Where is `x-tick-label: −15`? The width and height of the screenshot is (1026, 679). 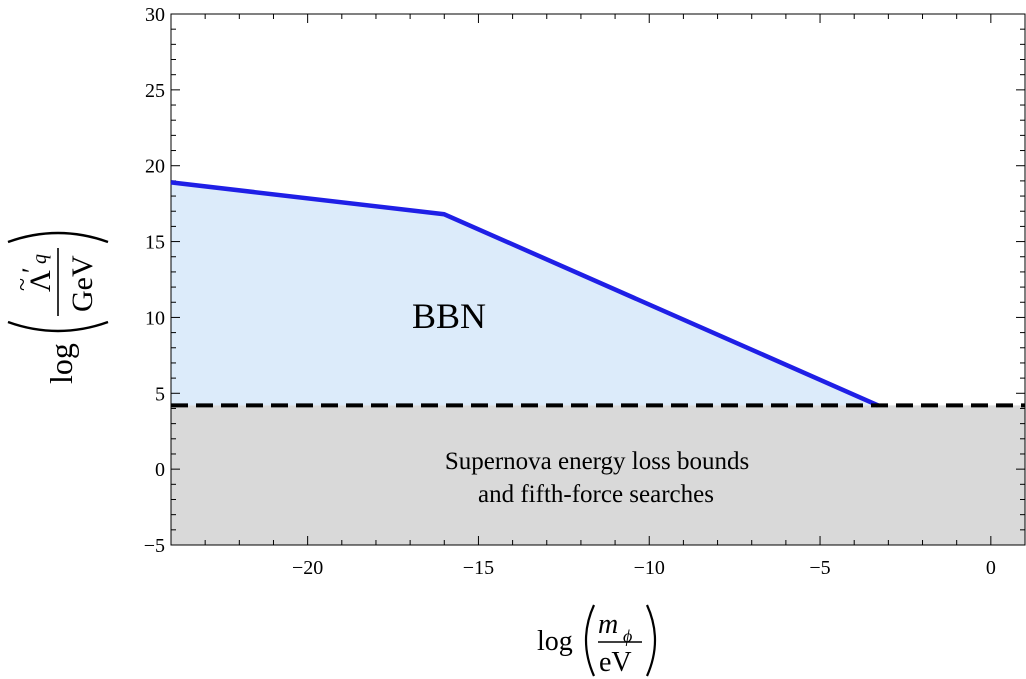
x-tick-label: −15 is located at coordinates (478, 568).